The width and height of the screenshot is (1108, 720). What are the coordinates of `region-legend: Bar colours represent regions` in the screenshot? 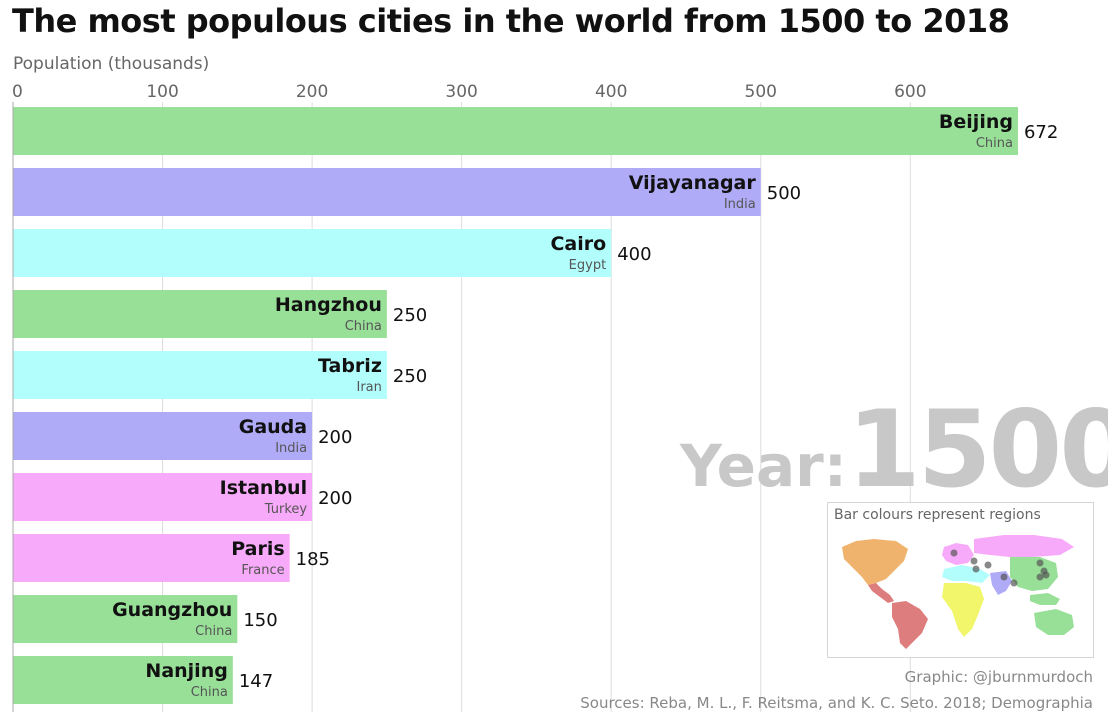 It's located at (960, 580).